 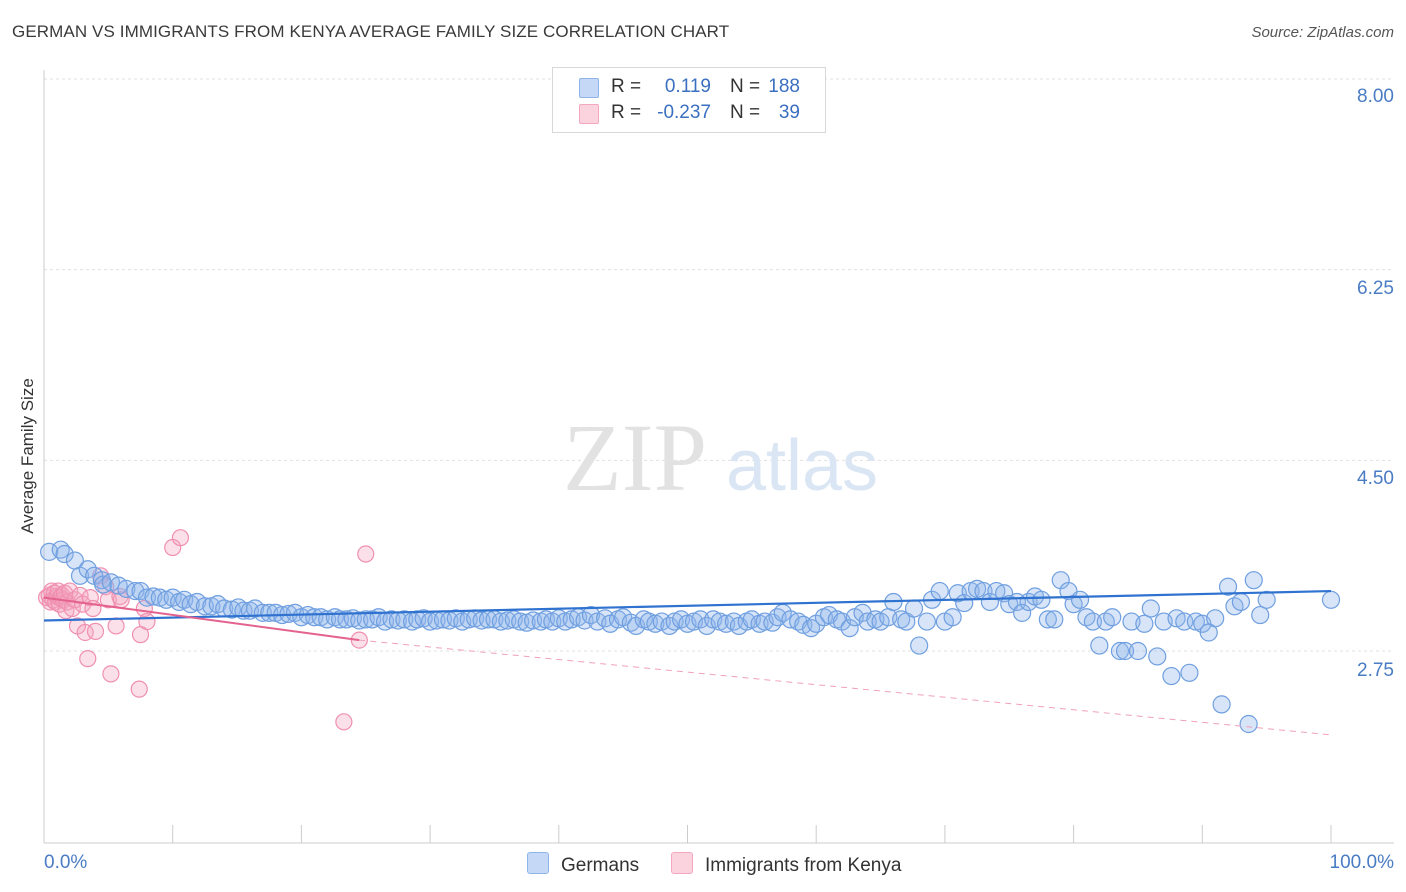 I want to click on kenya-swatch, so click(x=589, y=114).